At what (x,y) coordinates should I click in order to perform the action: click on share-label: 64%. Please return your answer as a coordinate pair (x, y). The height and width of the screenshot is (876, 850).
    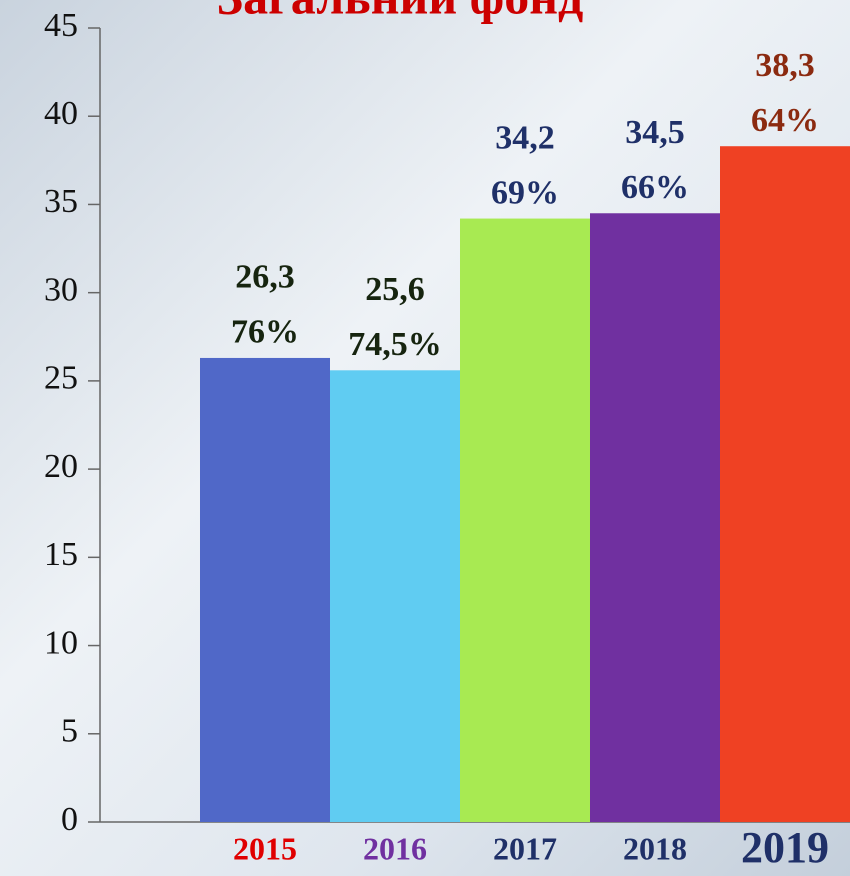
    Looking at the image, I should click on (785, 120).